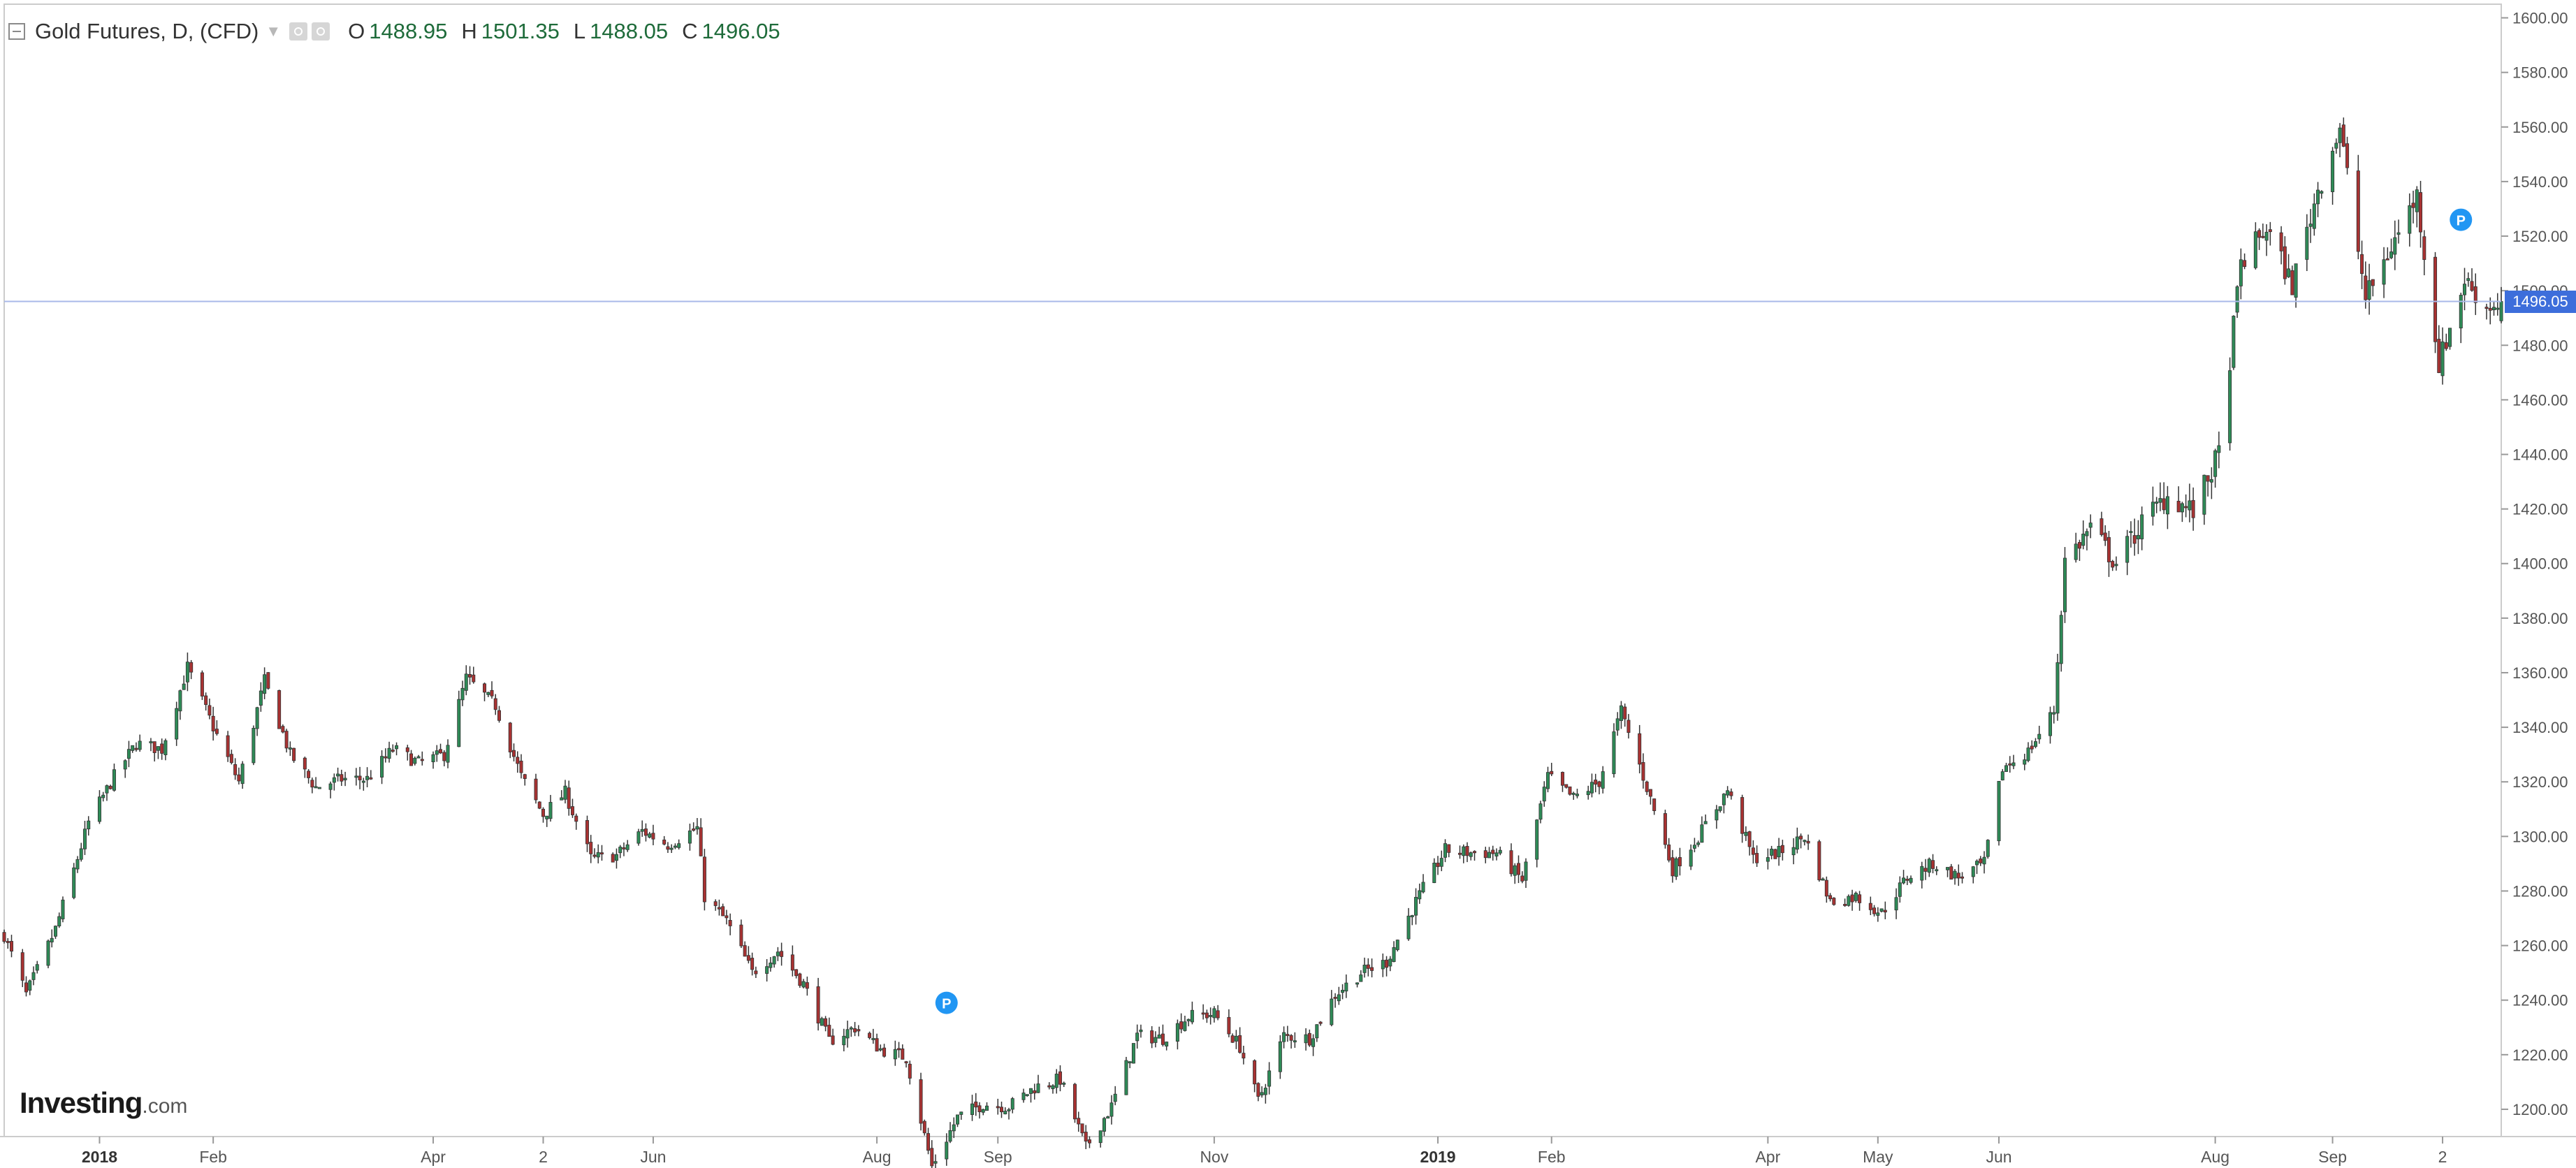 This screenshot has height=1168, width=2576. Describe the element at coordinates (511, 31) in the screenshot. I see `ohlc-high: H 1501.35` at that location.